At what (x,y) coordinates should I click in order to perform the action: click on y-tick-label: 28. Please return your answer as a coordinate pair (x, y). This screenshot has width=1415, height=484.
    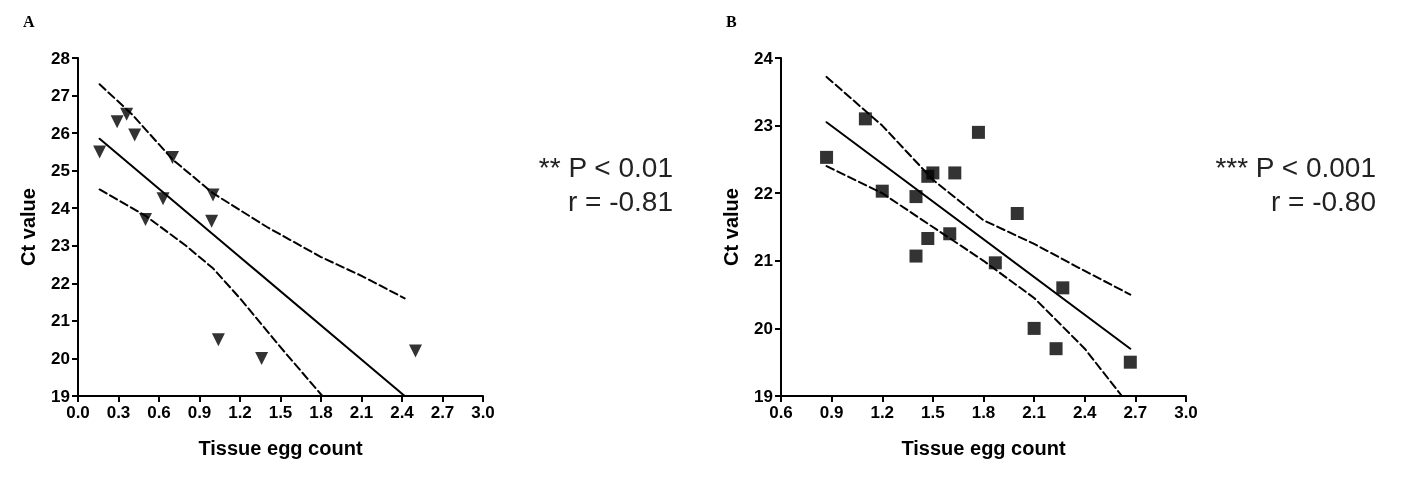
    Looking at the image, I should click on (60, 58).